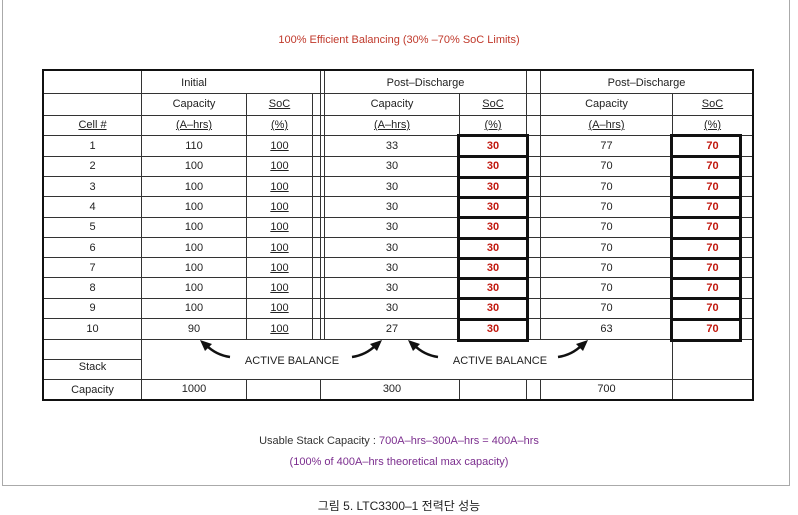  I want to click on figure-caption: 그림 5. LTC3300–1 전력단 성능, so click(399, 506).